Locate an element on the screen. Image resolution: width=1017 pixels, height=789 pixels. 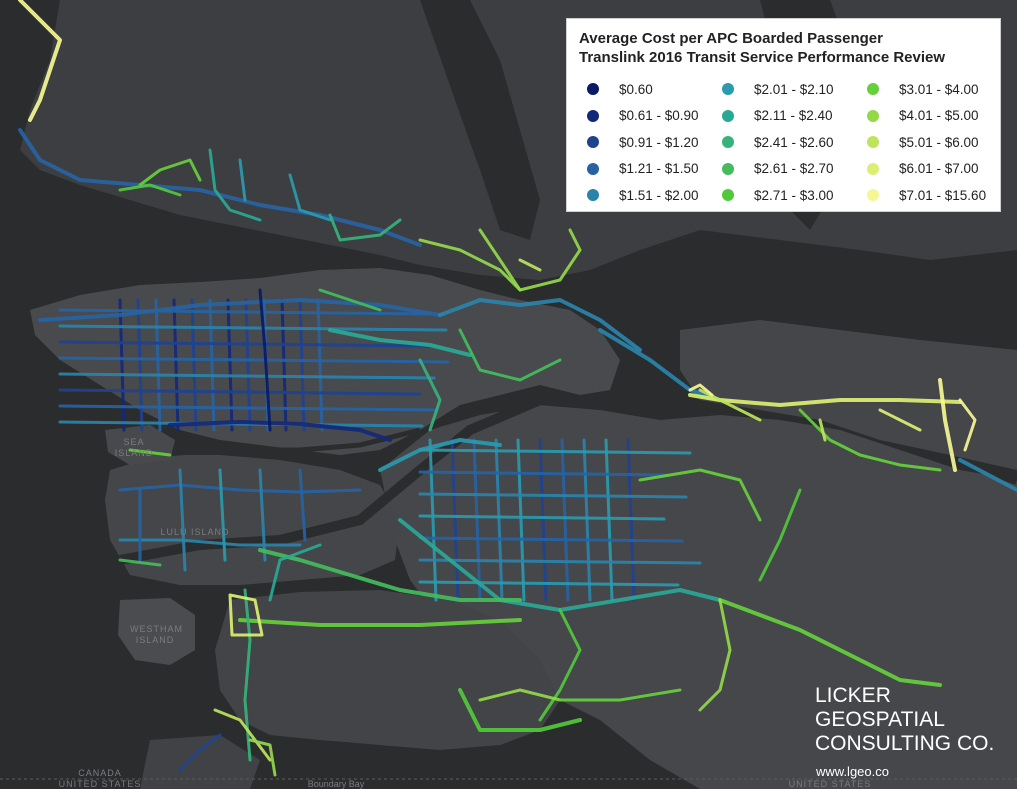
brand-line-2: GEOSPATIAL is located at coordinates (880, 719).